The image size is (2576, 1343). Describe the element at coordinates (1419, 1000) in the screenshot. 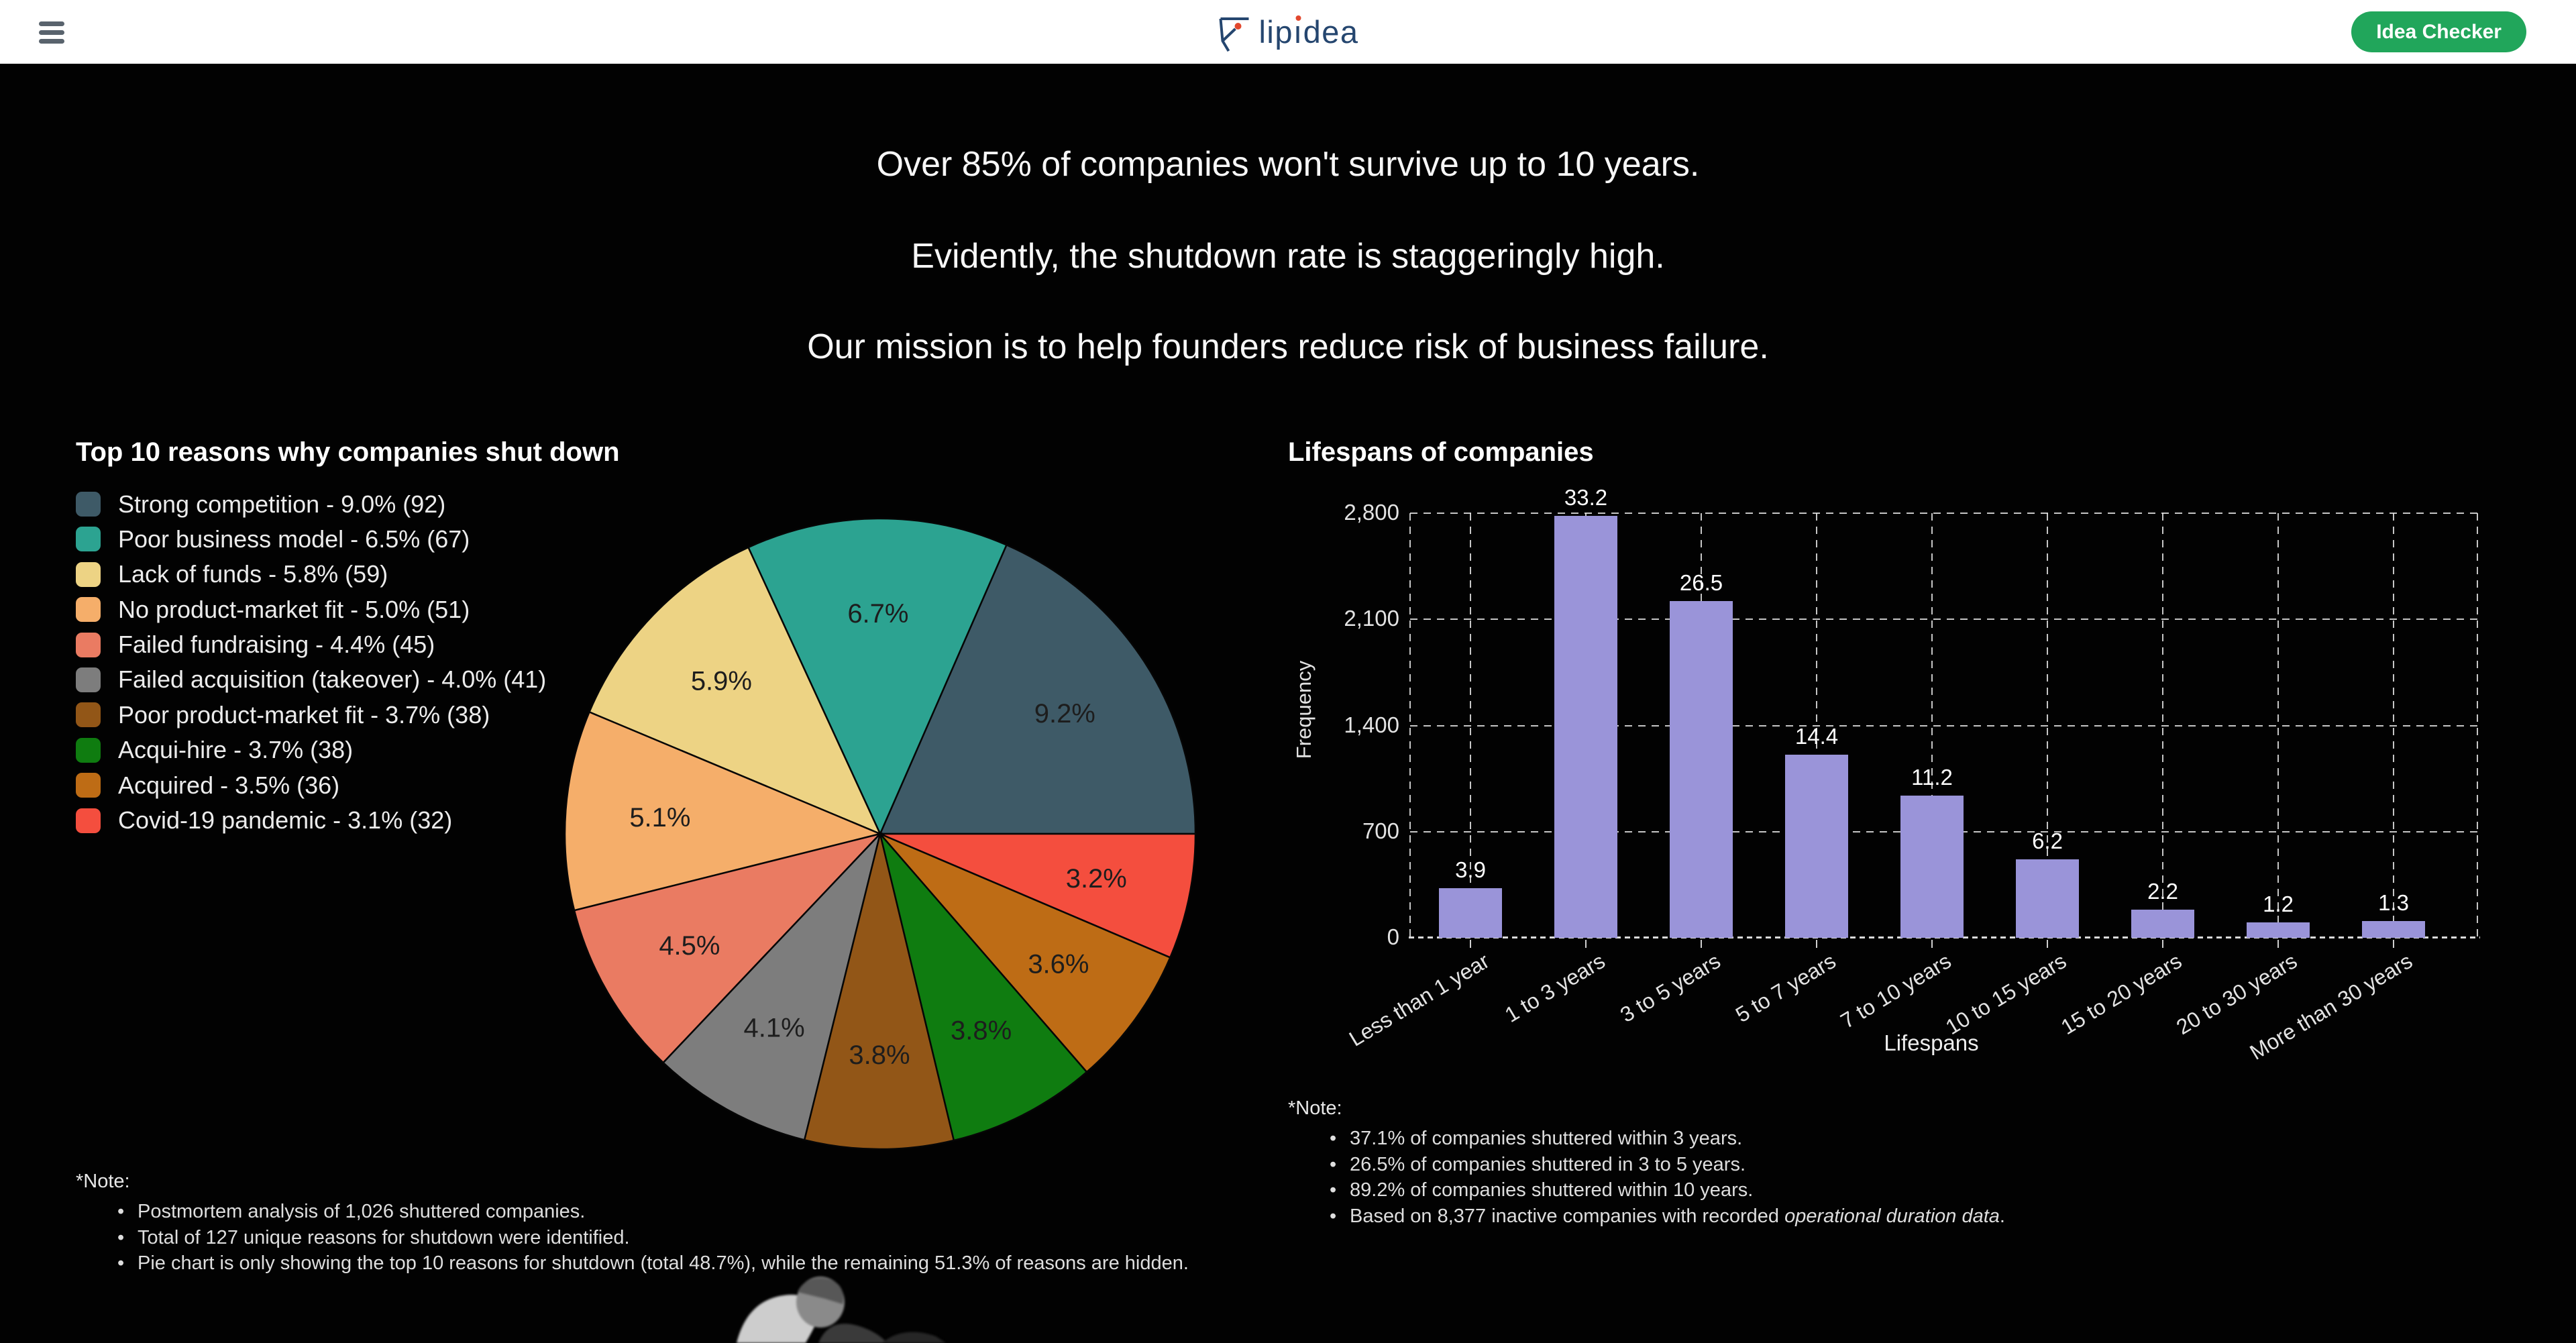

I see `x-tick-label: Less than 1 year` at that location.